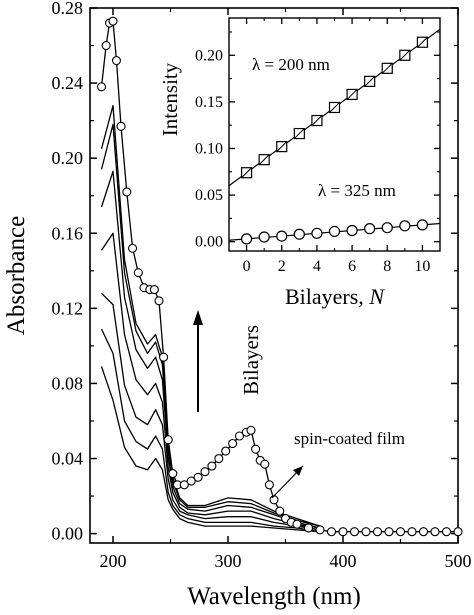 The image size is (474, 615). I want to click on main-y-tick-label: 0.16, so click(68, 233).